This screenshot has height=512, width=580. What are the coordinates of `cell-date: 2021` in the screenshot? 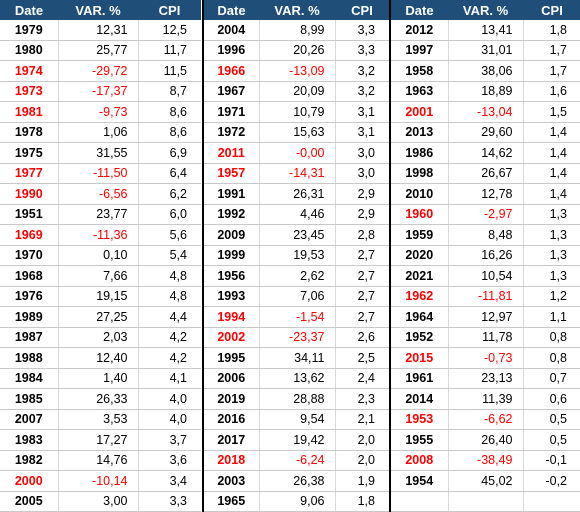 It's located at (419, 276).